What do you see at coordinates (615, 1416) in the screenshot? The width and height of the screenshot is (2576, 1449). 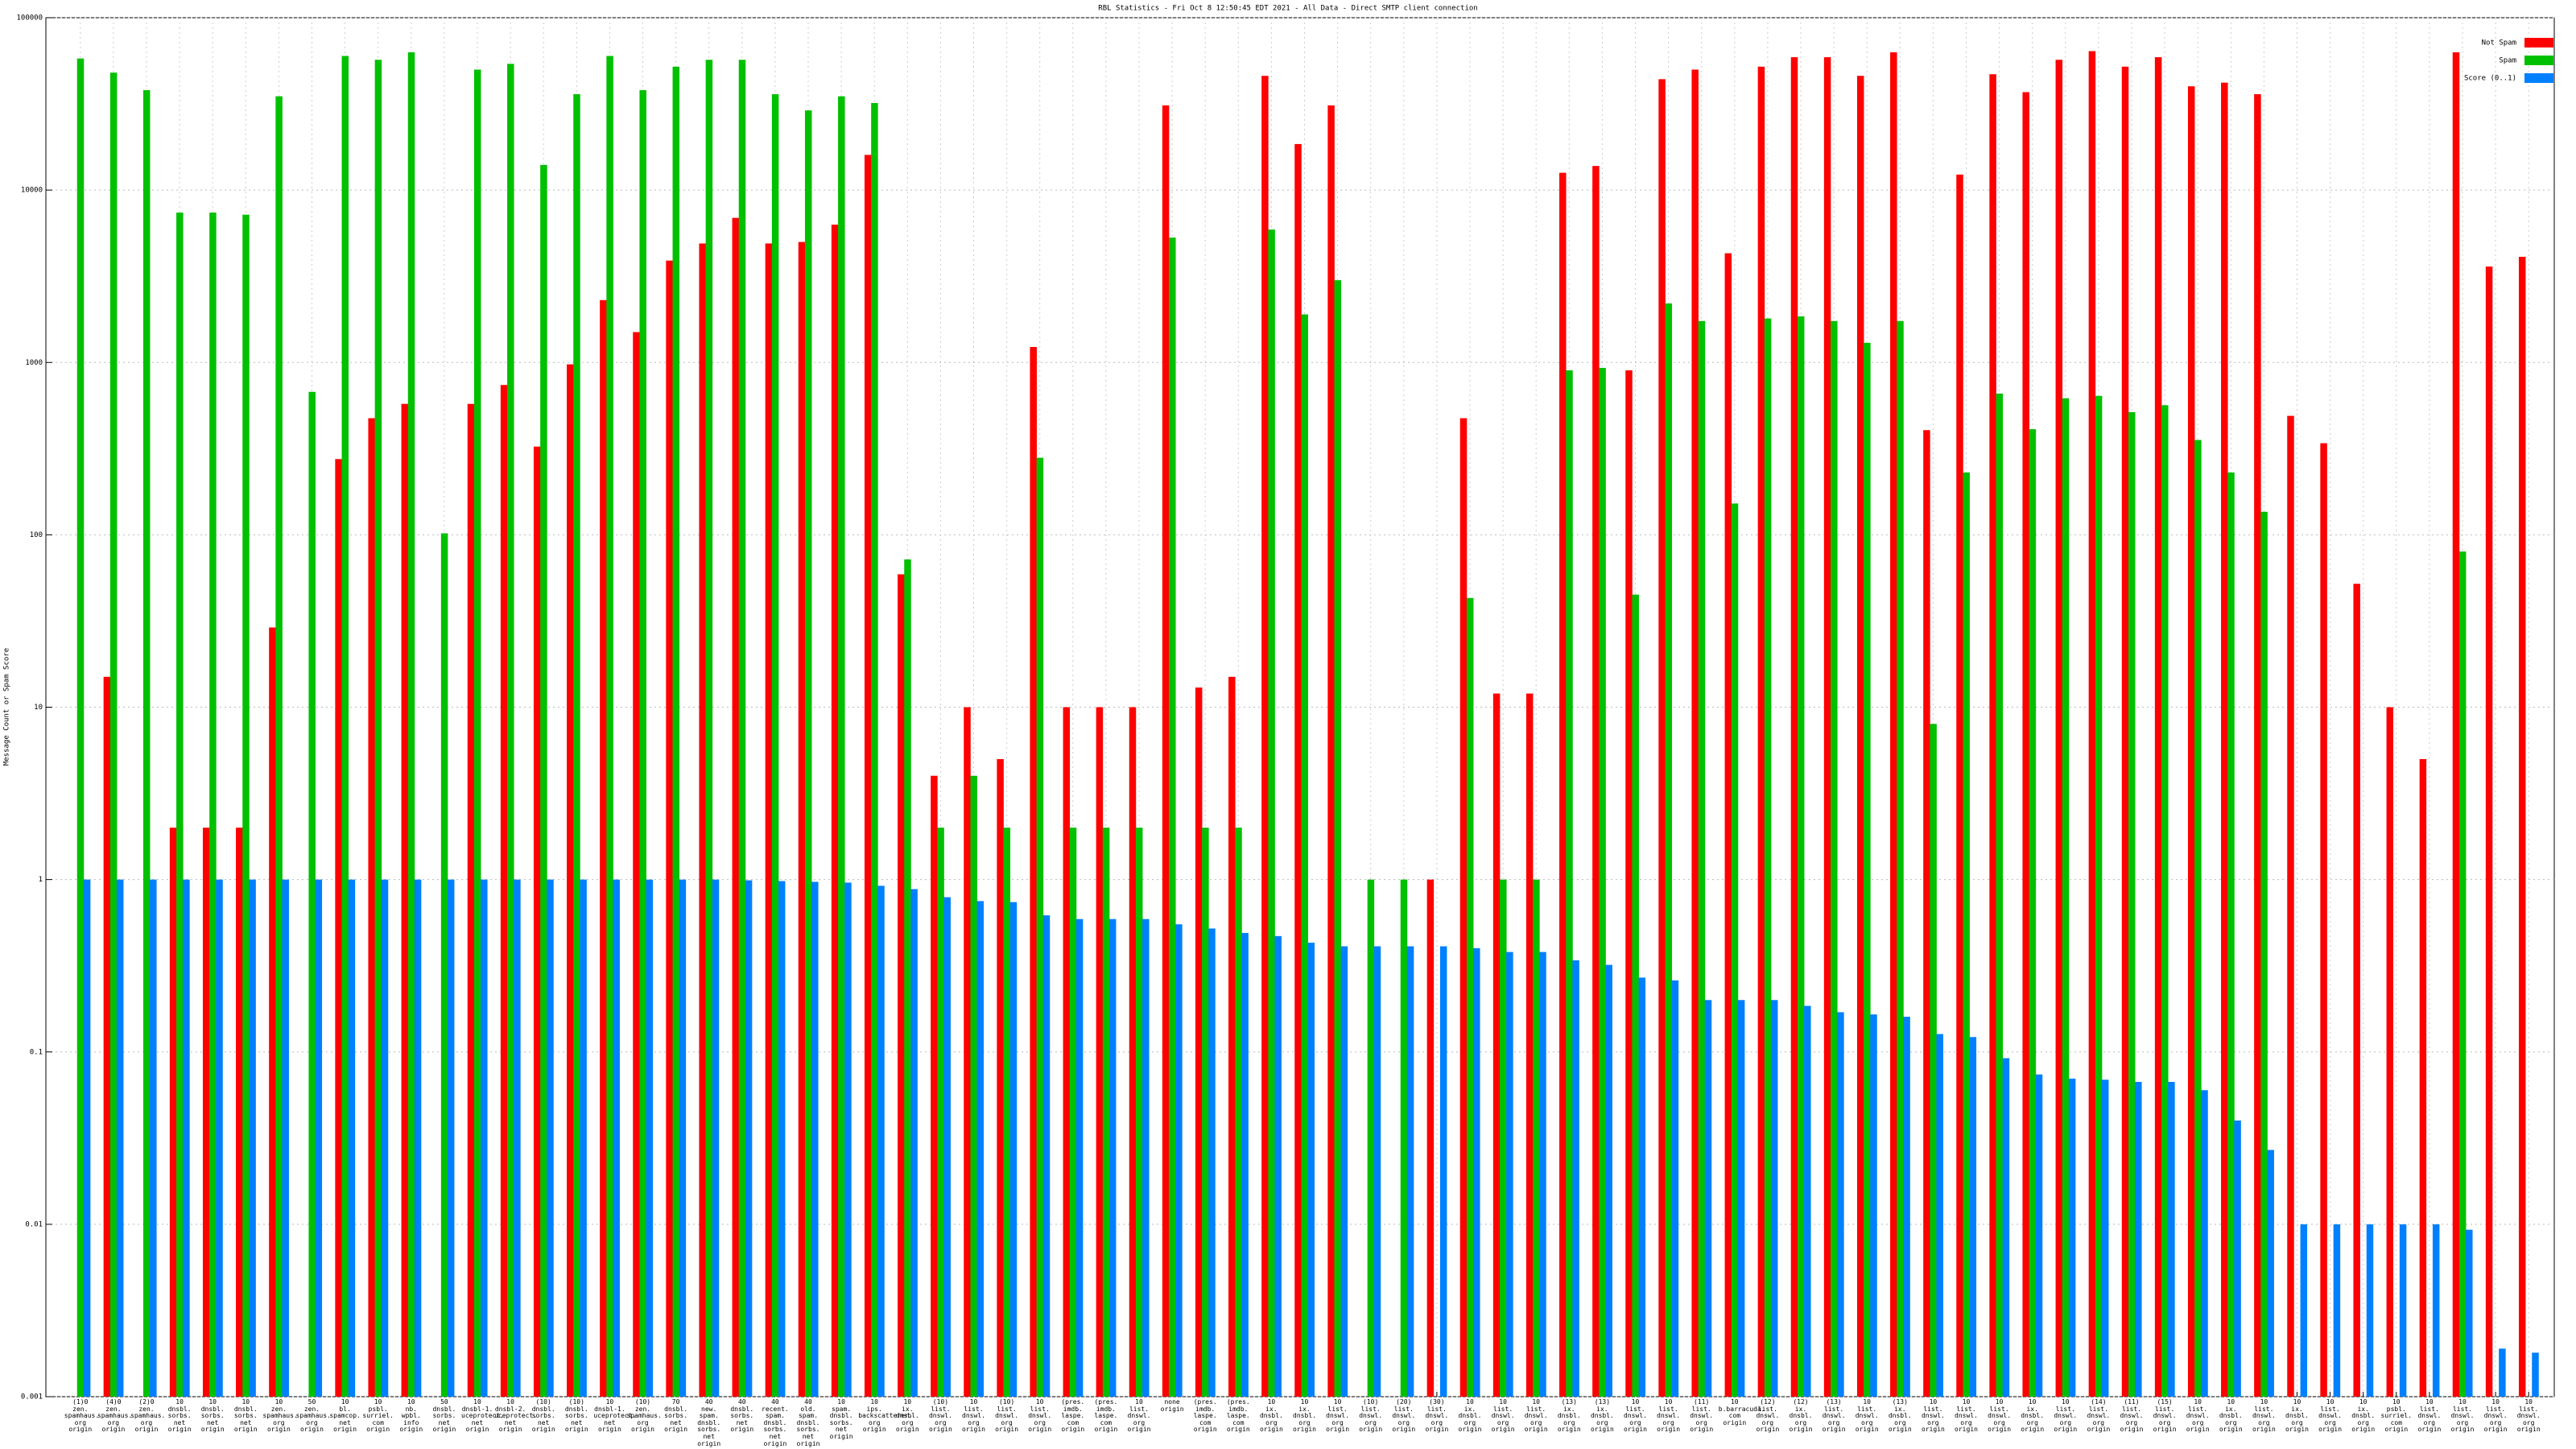 I see `x-tick-label: 10 dnsbl-1. uceprotect. net origin` at bounding box center [615, 1416].